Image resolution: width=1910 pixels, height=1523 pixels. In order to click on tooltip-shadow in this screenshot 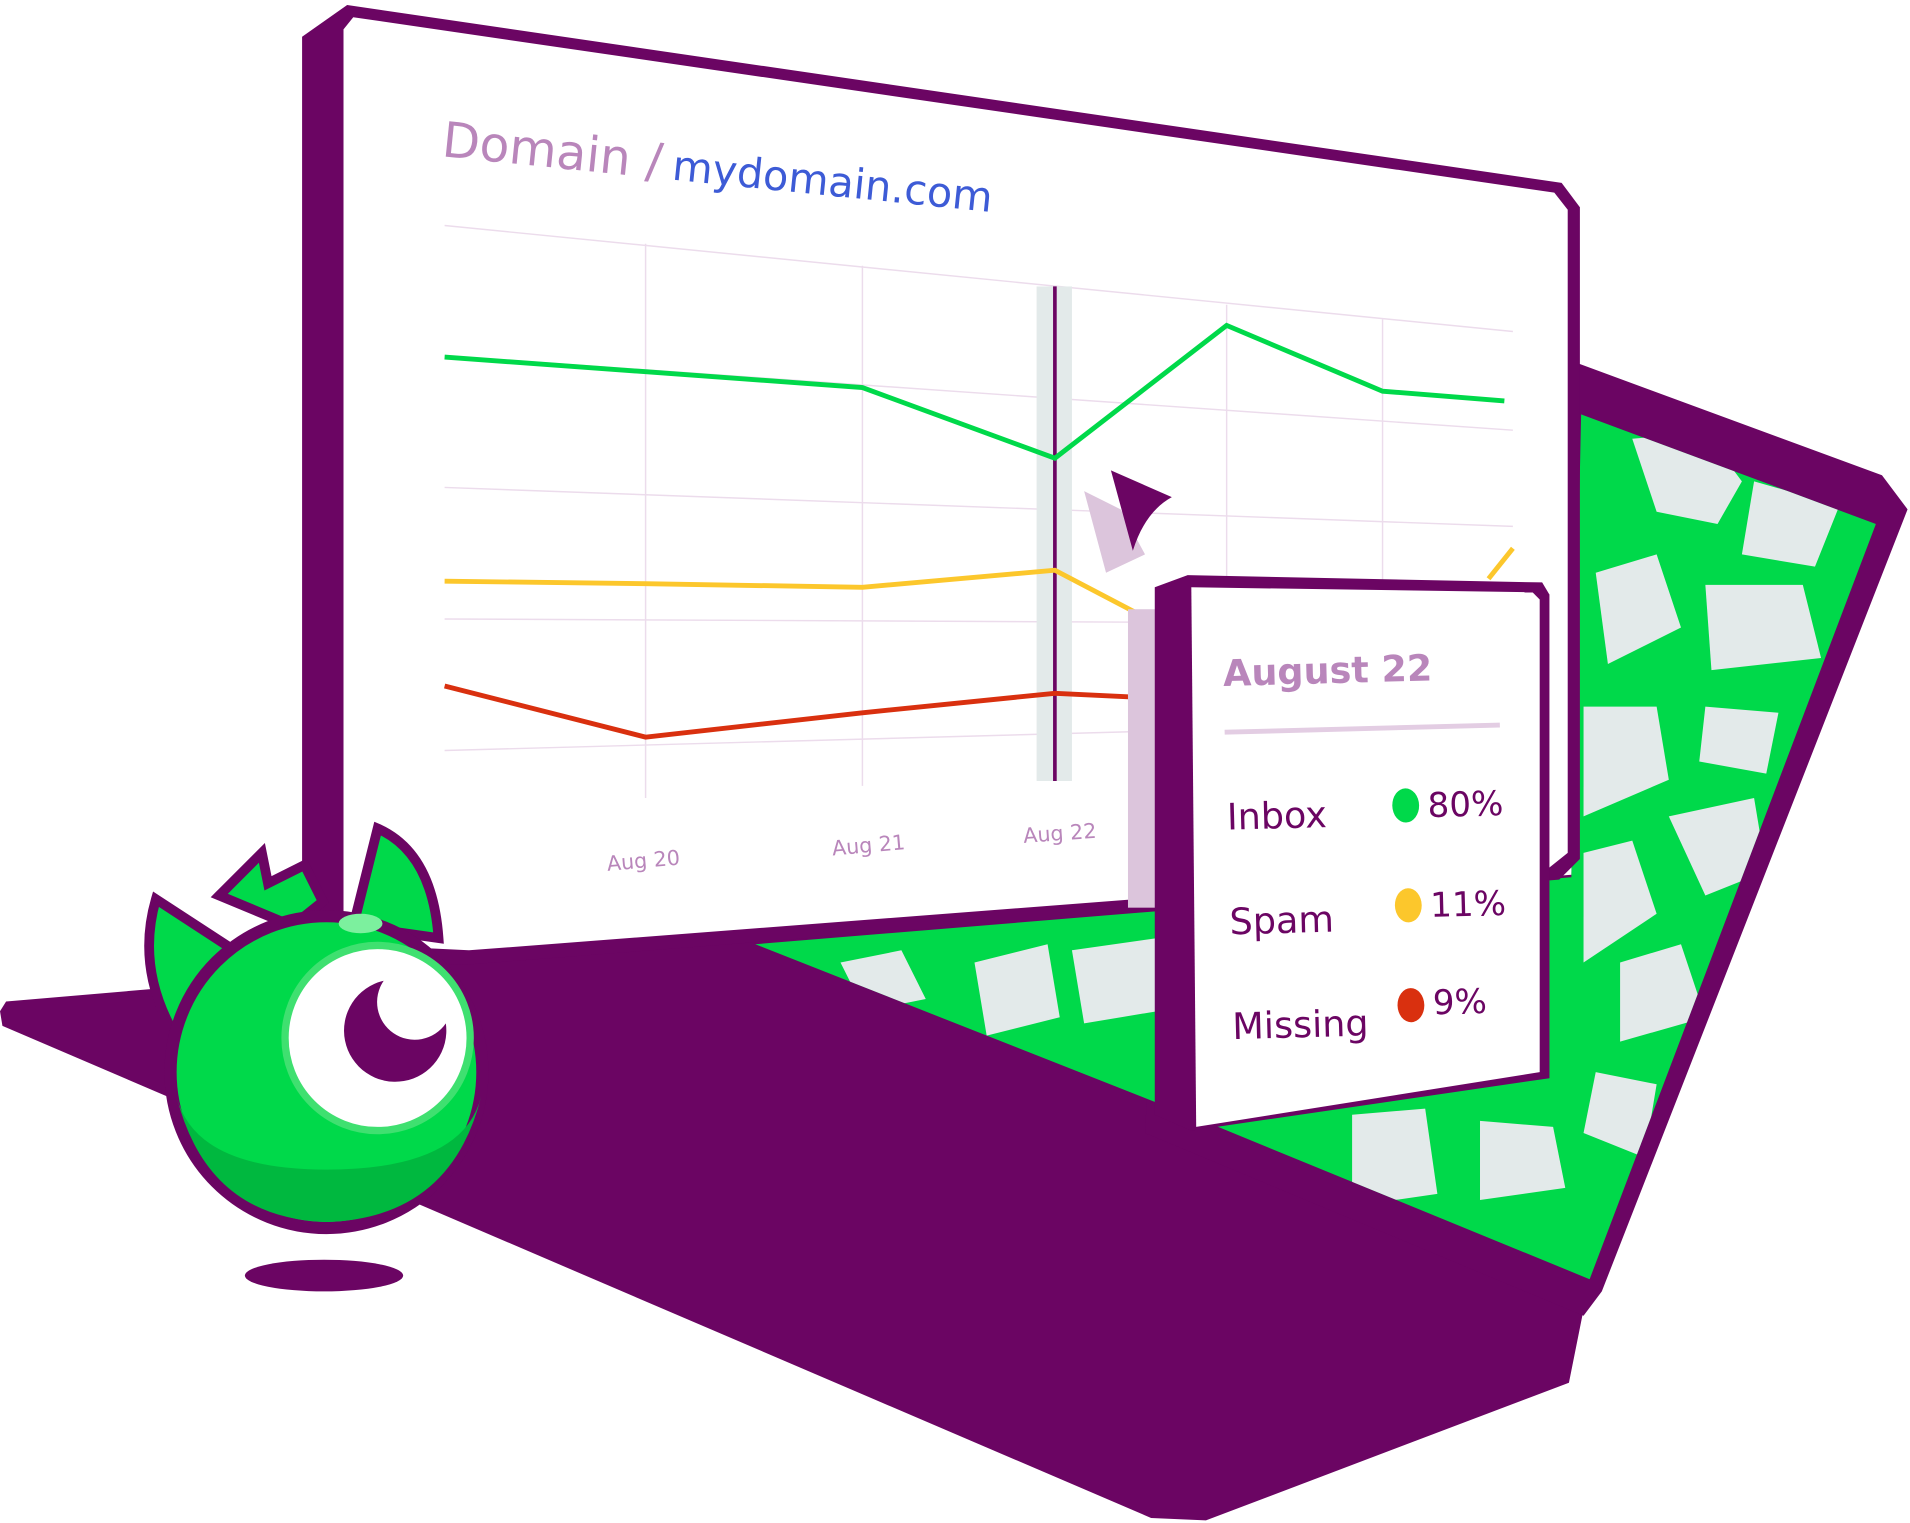, I will do `click(1142, 758)`.